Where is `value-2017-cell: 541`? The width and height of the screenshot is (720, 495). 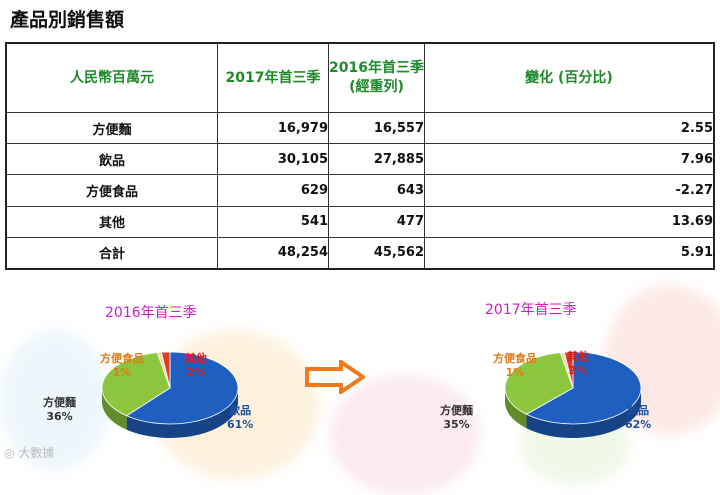
value-2017-cell: 541 is located at coordinates (273, 221).